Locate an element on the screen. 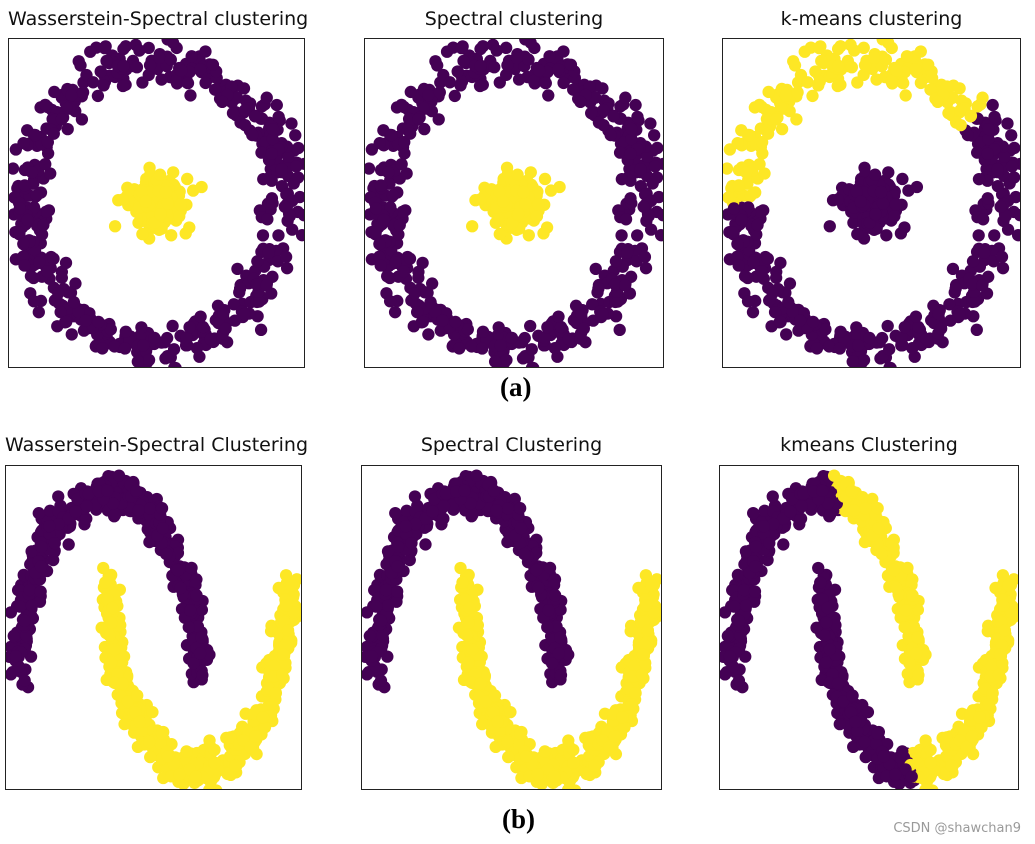 The height and width of the screenshot is (844, 1035). caption-a: (a) is located at coordinates (516, 387).